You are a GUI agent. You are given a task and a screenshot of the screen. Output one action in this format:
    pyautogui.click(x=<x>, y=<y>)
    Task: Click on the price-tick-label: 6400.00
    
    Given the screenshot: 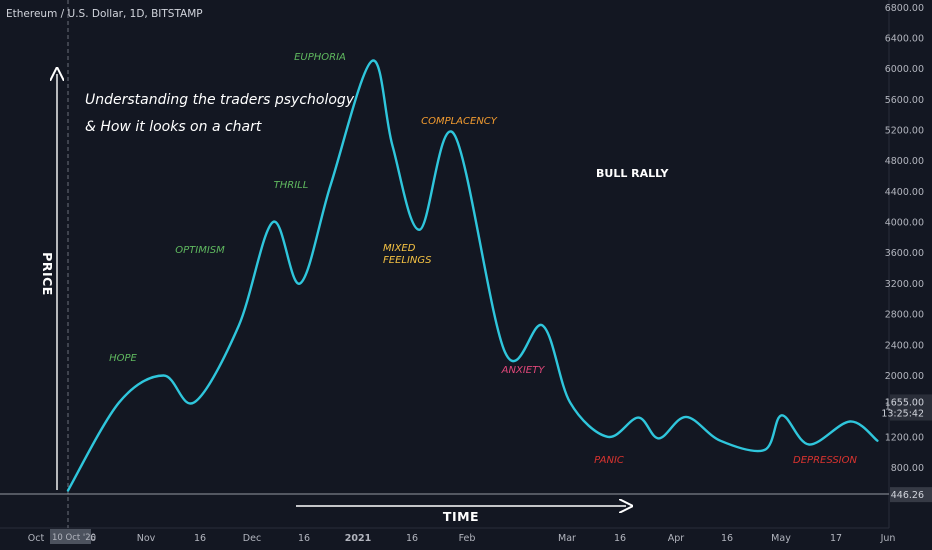 What is the action you would take?
    pyautogui.click(x=904, y=38)
    